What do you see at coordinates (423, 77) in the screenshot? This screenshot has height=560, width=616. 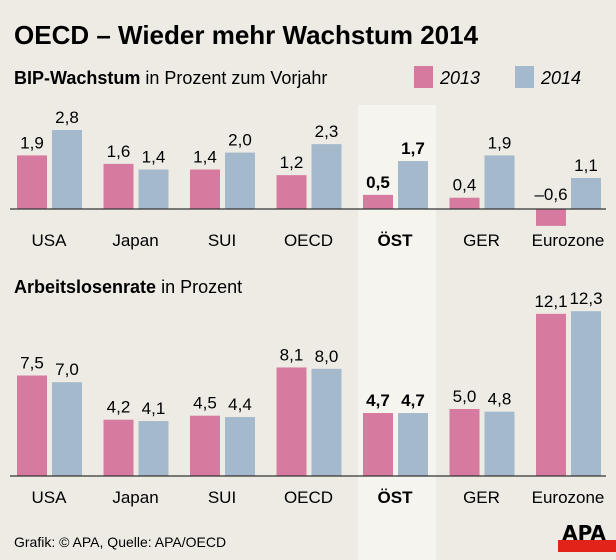 I see `legend-swatch-2013` at bounding box center [423, 77].